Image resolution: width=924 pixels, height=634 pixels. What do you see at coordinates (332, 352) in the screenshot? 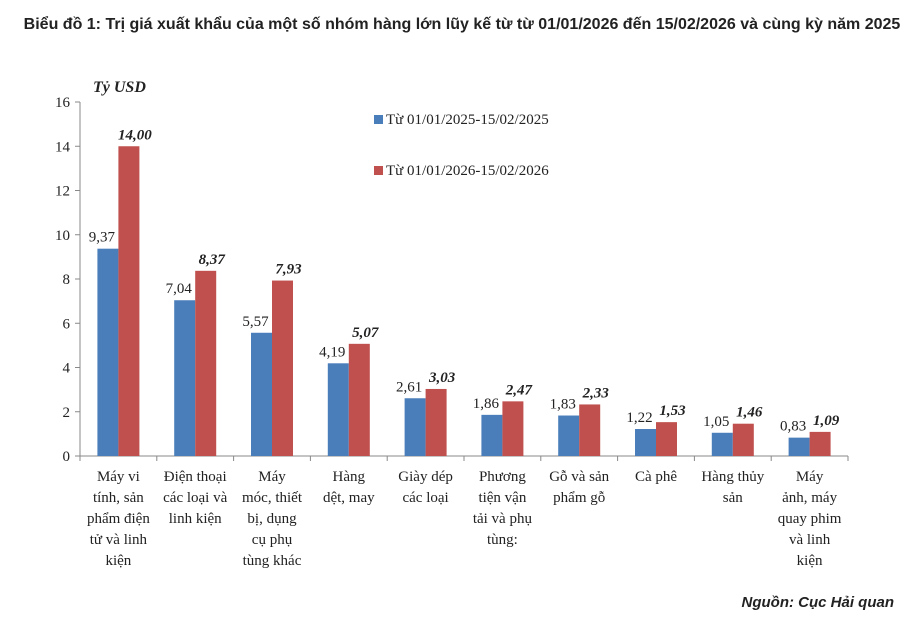
I see `bar-value-label: 4,19` at bounding box center [332, 352].